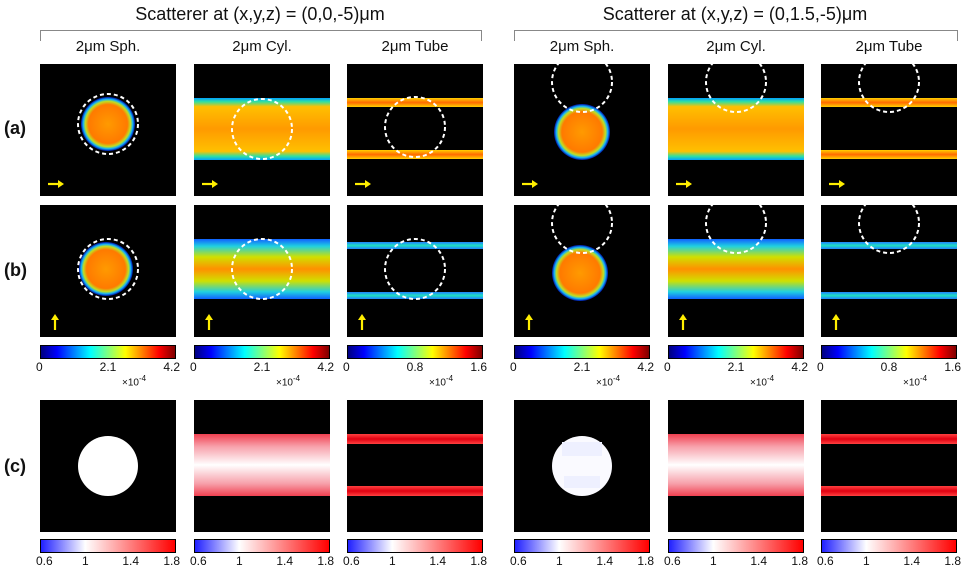  What do you see at coordinates (262, 46) in the screenshot?
I see `column-title-cylinder-left: 2μm Cyl.` at bounding box center [262, 46].